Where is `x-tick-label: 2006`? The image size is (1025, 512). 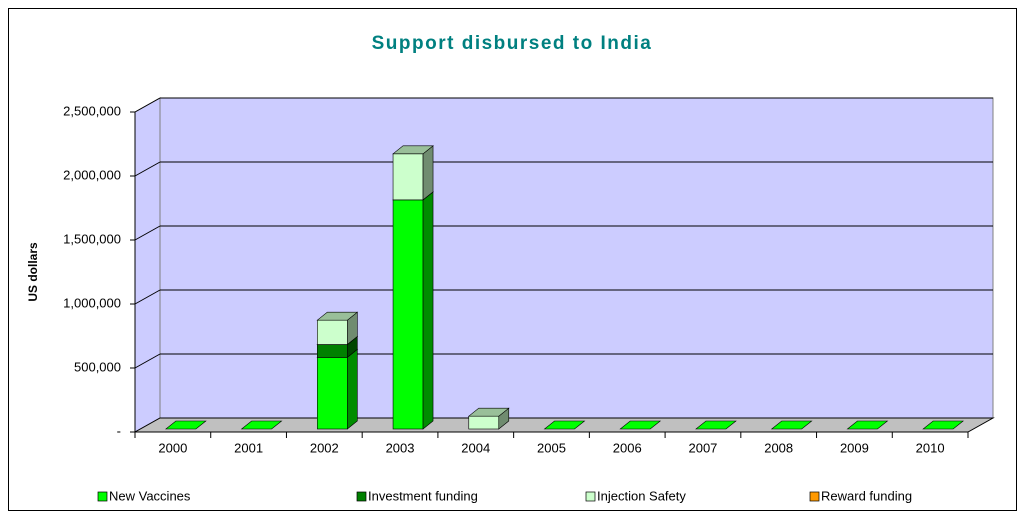
x-tick-label: 2006 is located at coordinates (627, 447).